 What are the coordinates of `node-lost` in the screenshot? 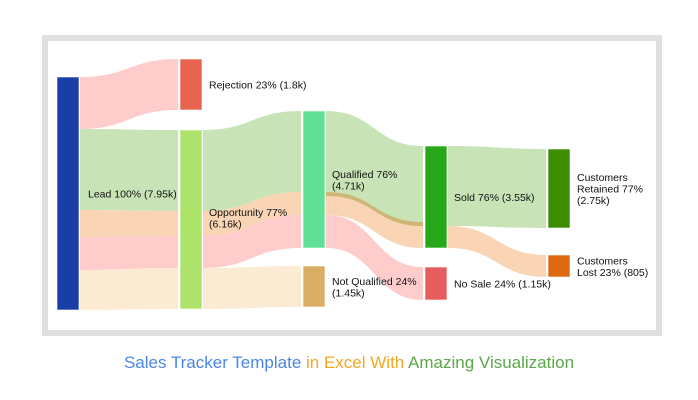 It's located at (559, 266).